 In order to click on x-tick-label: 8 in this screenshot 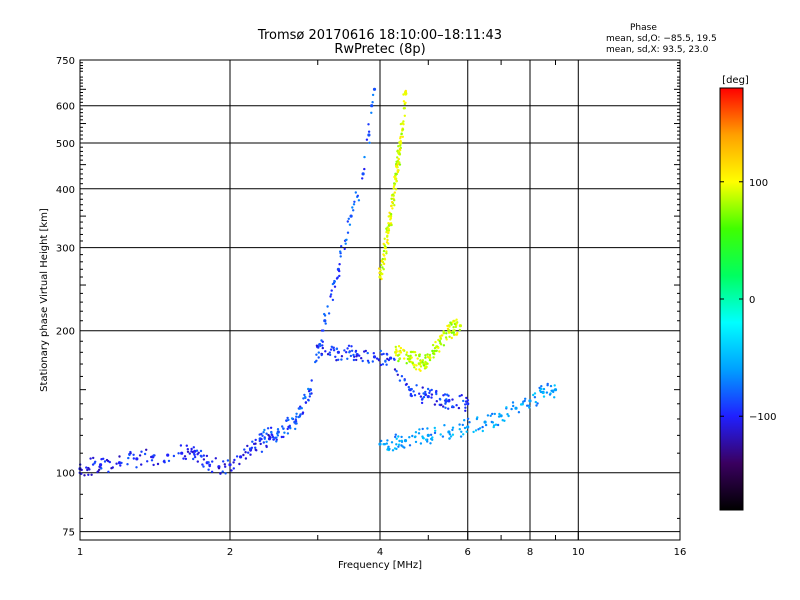, I will do `click(530, 552)`.